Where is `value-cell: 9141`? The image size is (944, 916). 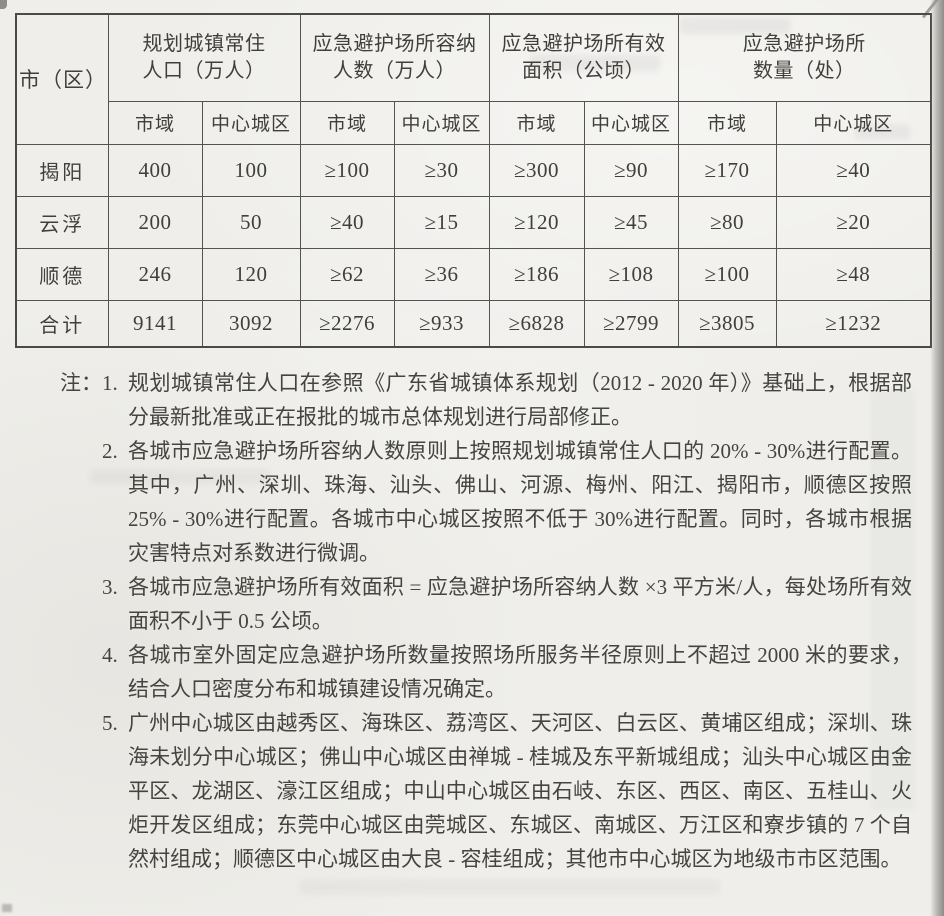
value-cell: 9141 is located at coordinates (155, 323).